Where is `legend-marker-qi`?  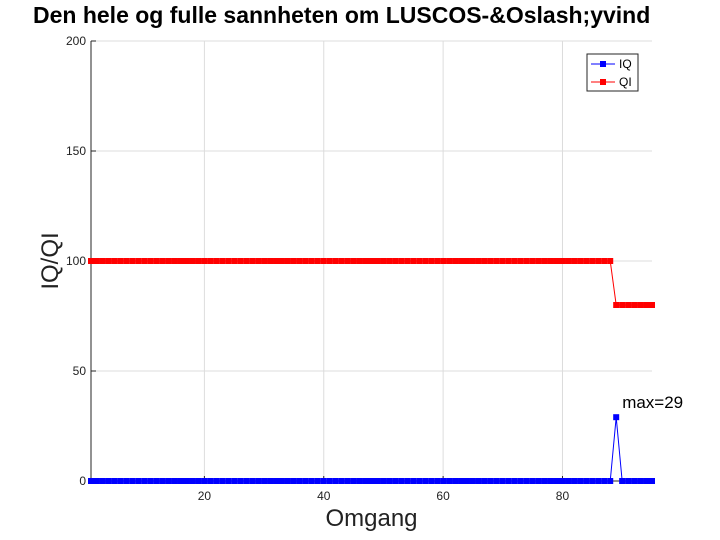 legend-marker-qi is located at coordinates (603, 82).